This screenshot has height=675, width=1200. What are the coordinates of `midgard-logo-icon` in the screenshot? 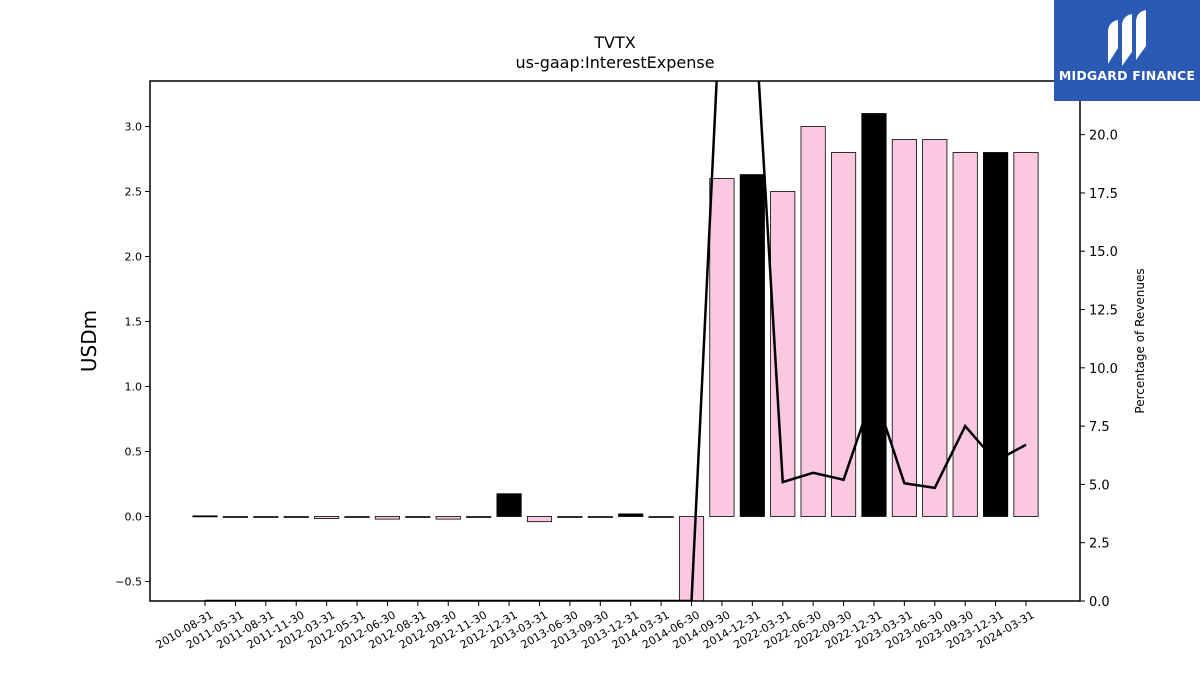 It's located at (1127, 38).